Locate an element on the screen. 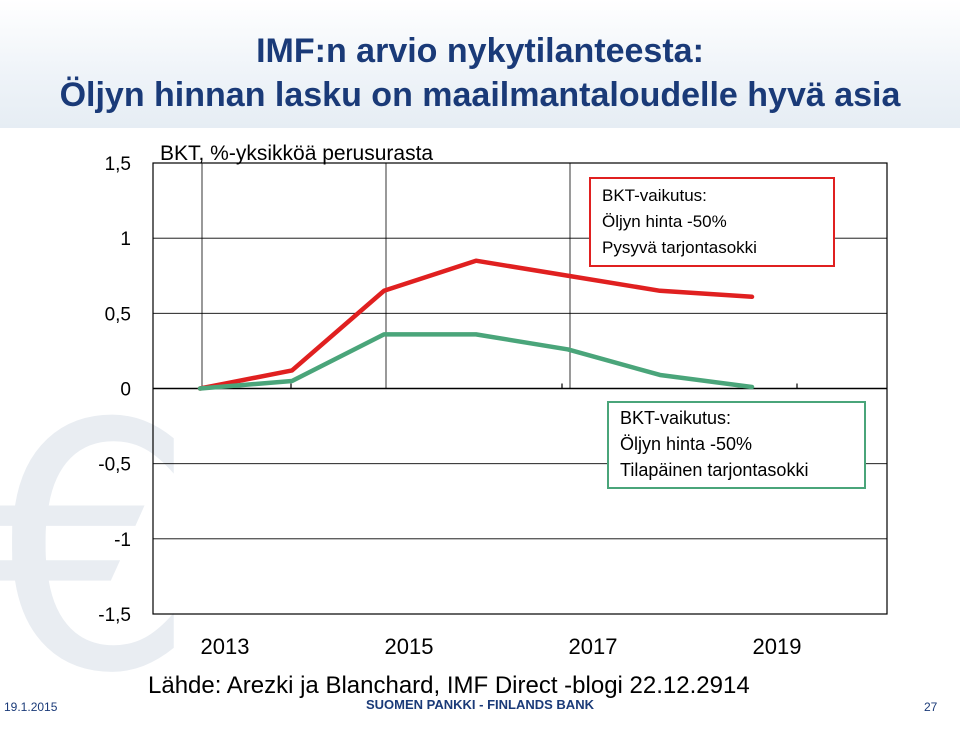 The height and width of the screenshot is (748, 960). annotation-text: Pysyvä tarjontasokki is located at coordinates (679, 247).